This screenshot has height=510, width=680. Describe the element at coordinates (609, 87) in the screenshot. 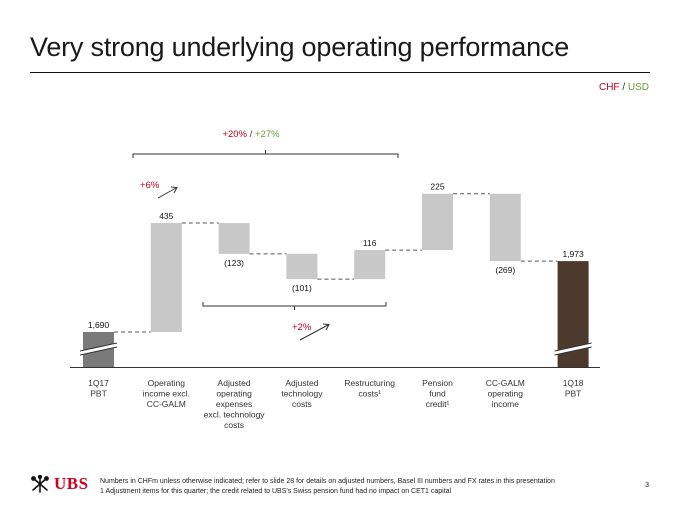

I see `currency-chf: CHF` at that location.